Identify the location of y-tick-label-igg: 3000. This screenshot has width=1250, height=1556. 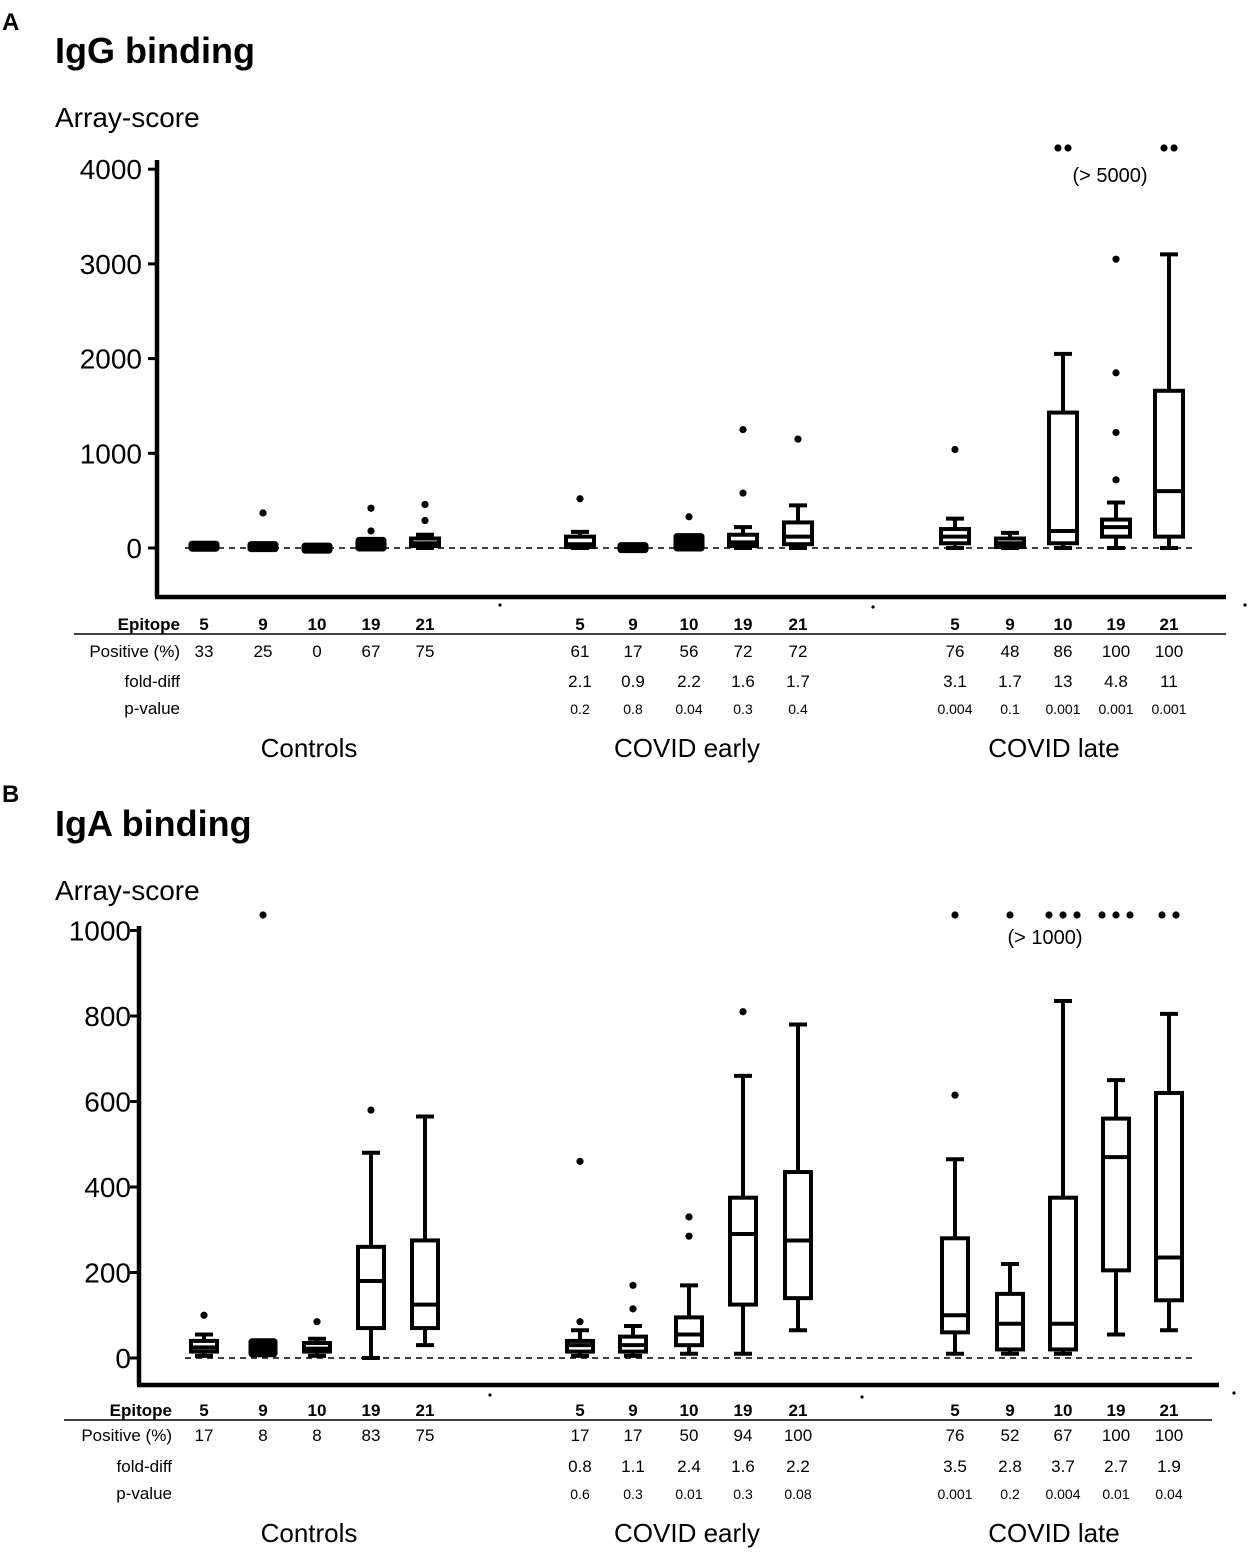
(111, 264).